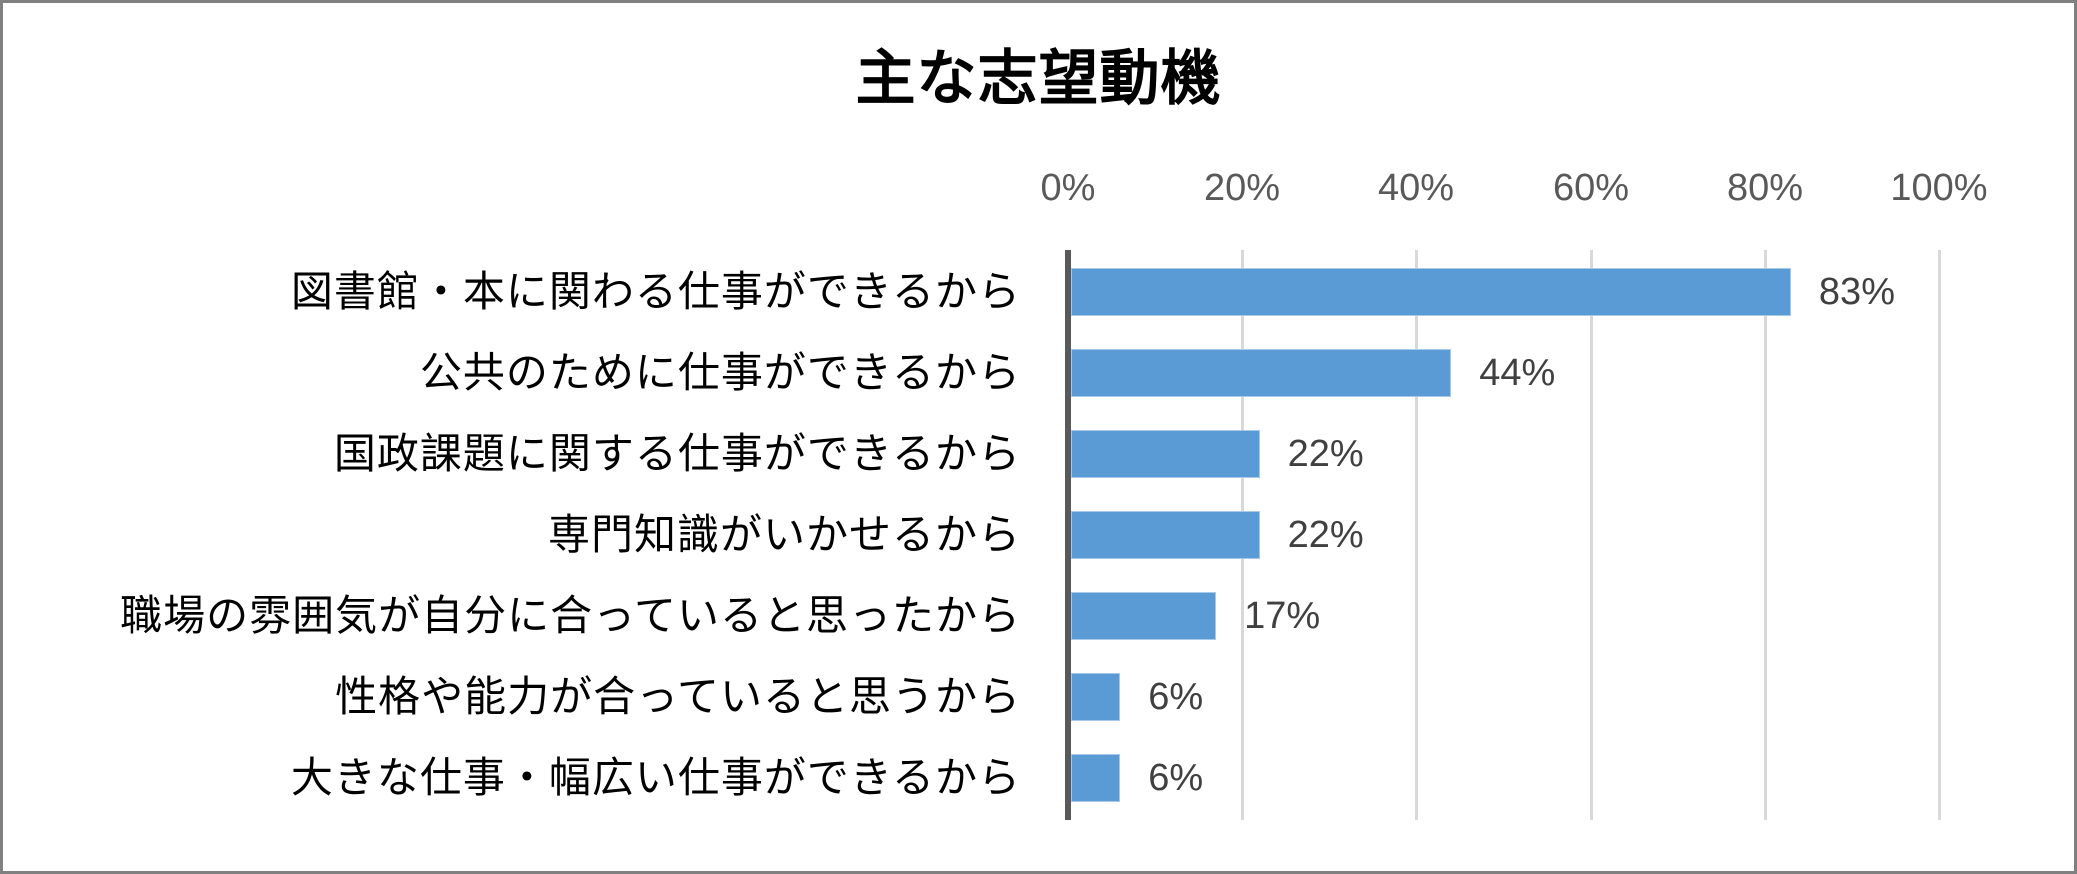 The height and width of the screenshot is (874, 2077). What do you see at coordinates (1765, 188) in the screenshot?
I see `x-tick-label: 80%` at bounding box center [1765, 188].